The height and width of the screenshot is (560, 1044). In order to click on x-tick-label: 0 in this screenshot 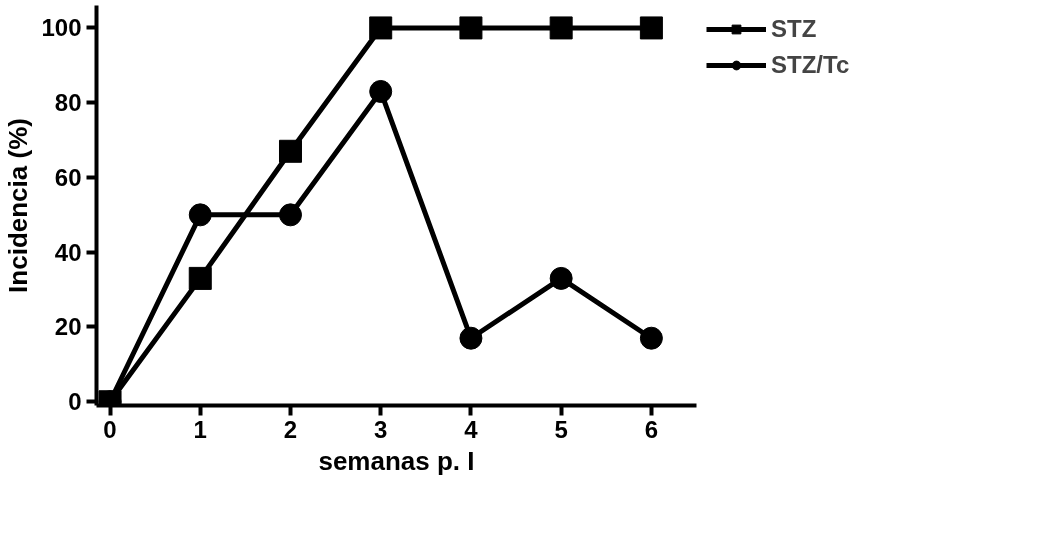, I will do `click(110, 429)`.